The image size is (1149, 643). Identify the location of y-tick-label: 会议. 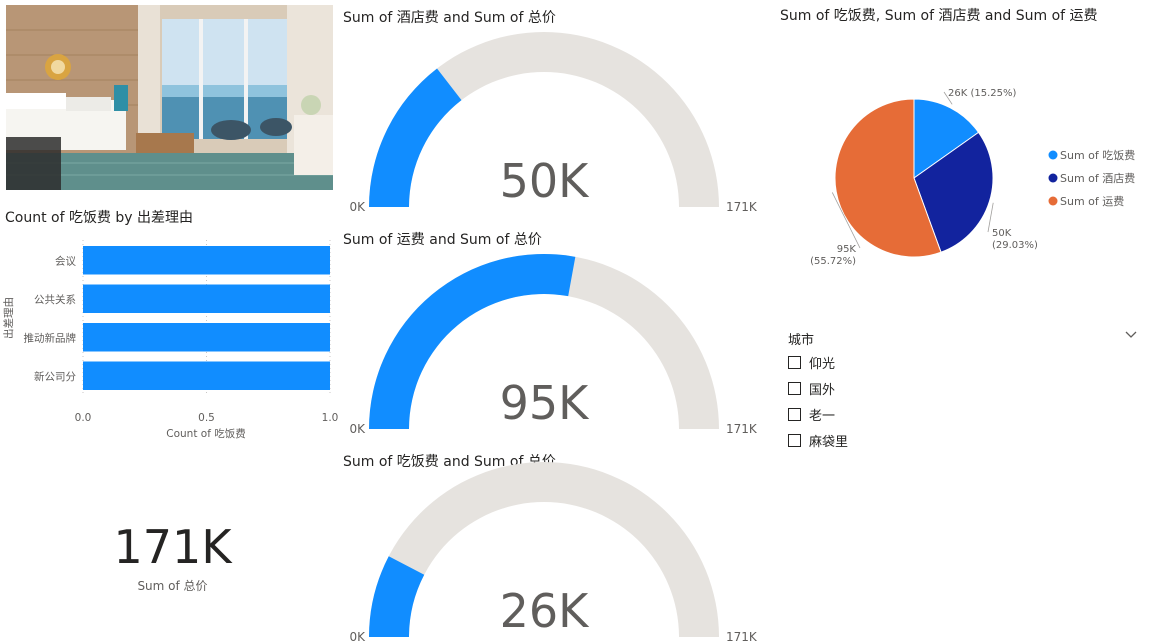
(65, 260).